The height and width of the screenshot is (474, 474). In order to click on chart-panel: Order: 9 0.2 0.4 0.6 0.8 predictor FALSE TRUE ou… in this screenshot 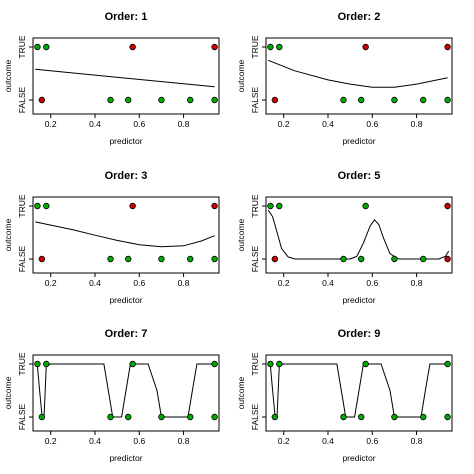, I will do `click(344, 395)`.